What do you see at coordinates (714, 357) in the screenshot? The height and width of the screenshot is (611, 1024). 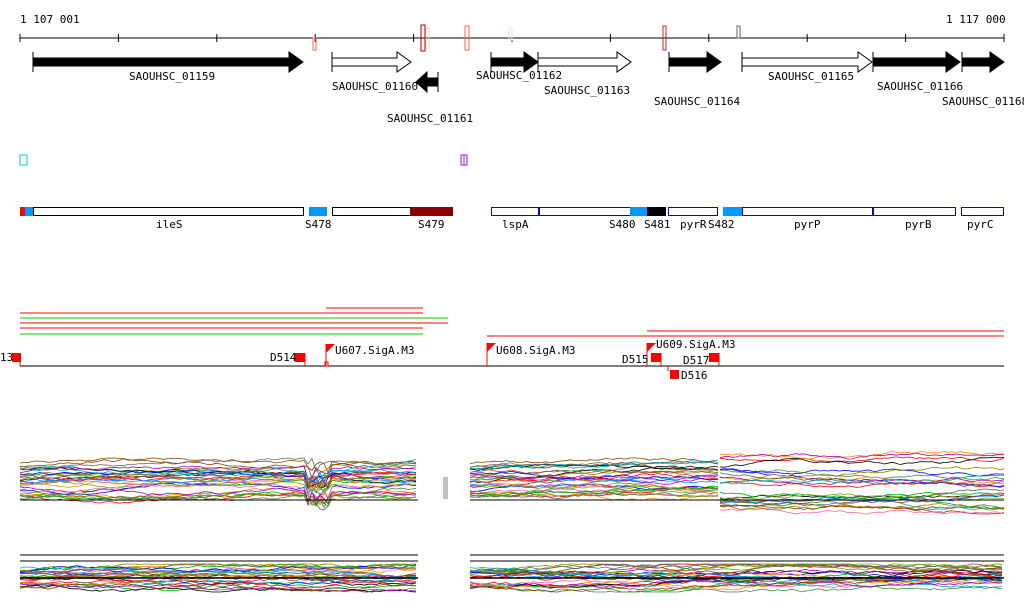 I see `feature-D517` at bounding box center [714, 357].